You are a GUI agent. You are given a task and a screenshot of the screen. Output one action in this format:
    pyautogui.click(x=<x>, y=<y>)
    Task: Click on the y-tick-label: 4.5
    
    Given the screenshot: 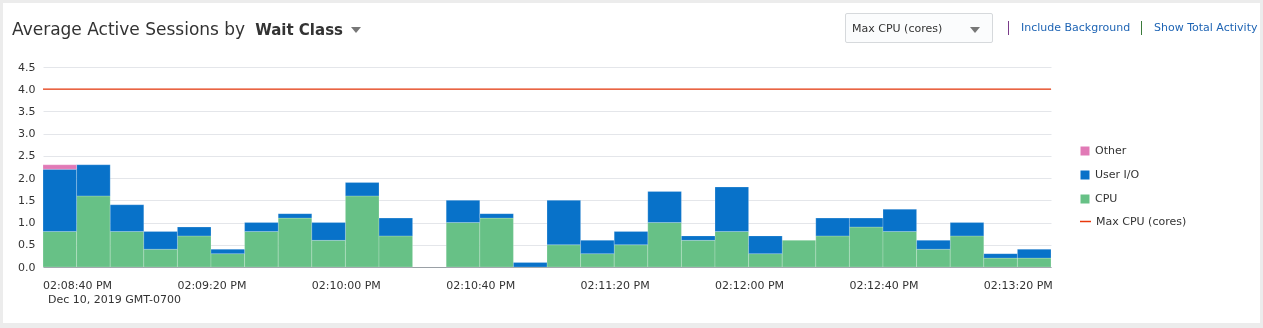 What is the action you would take?
    pyautogui.click(x=27, y=67)
    